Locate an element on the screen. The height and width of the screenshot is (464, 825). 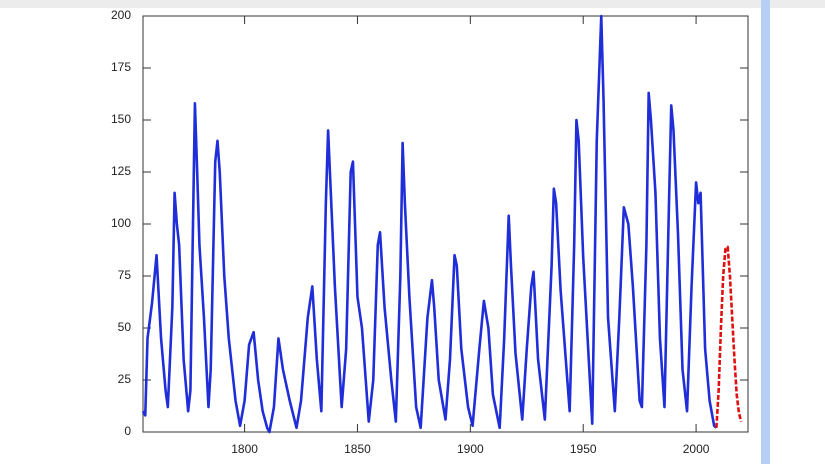
data-line is located at coordinates (729, 336).